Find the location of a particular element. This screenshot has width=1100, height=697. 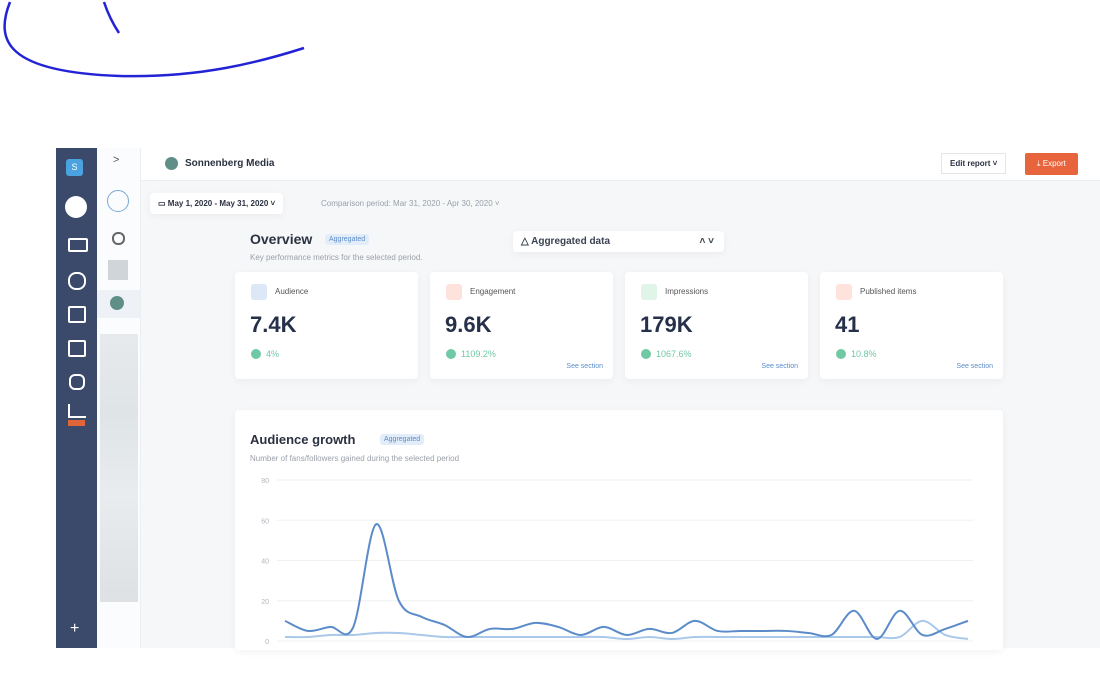

metric-card: Published items 41 10.8% See section is located at coordinates (911, 325).